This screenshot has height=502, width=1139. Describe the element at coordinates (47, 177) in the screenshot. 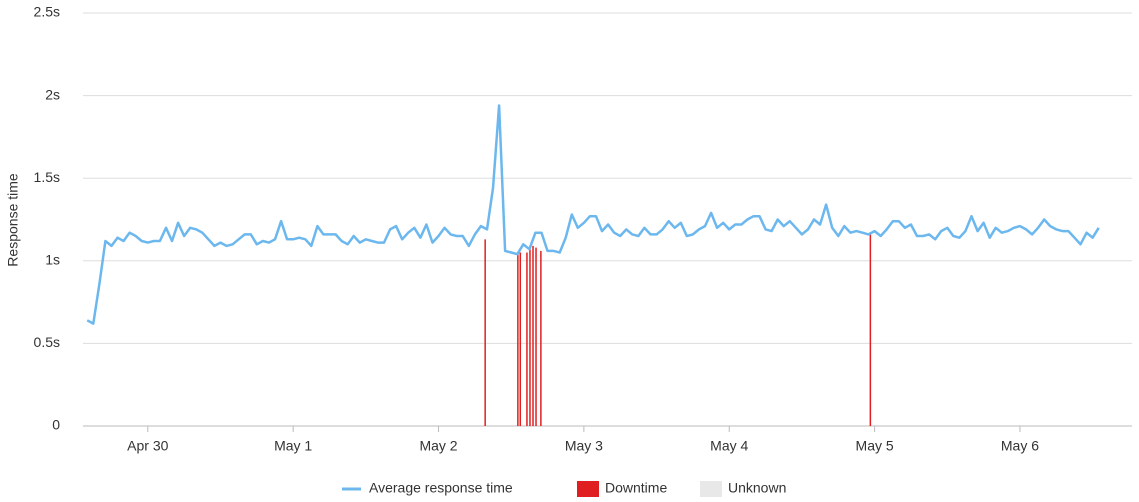

I see `y-tick-label: 1.5s` at that location.